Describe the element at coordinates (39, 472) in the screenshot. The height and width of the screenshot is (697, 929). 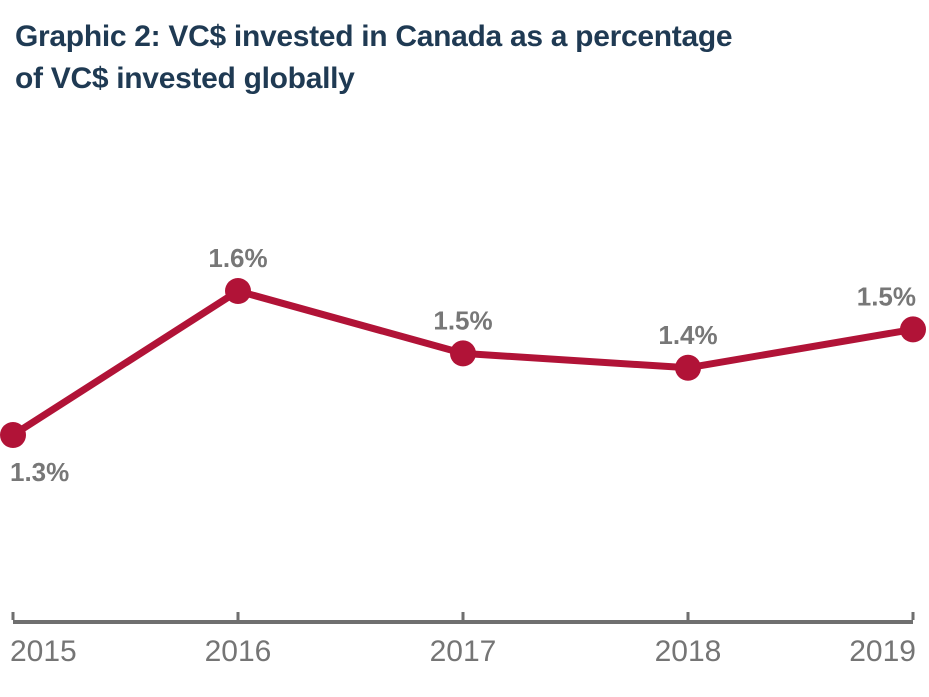
I see `data-label-2015: 1.3%` at that location.